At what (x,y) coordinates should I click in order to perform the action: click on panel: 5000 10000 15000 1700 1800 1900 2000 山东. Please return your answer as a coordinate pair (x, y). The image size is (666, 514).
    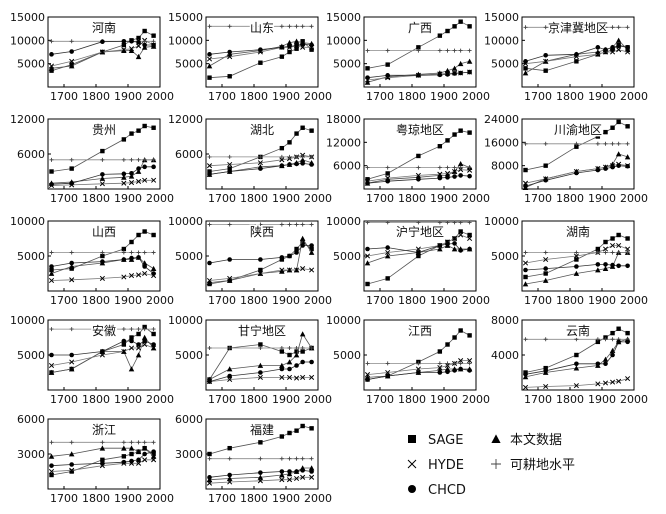
    Looking at the image, I should click on (250, 57).